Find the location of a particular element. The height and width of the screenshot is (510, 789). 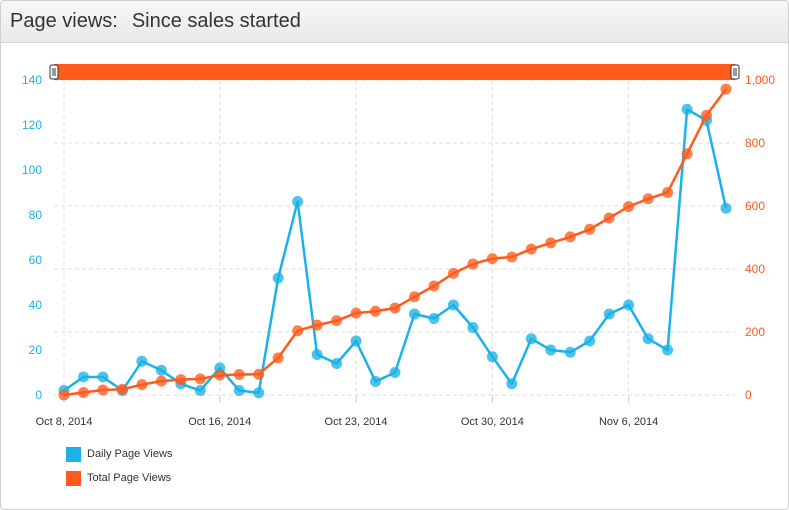

y-right-tick-label: 0 is located at coordinates (748, 395).